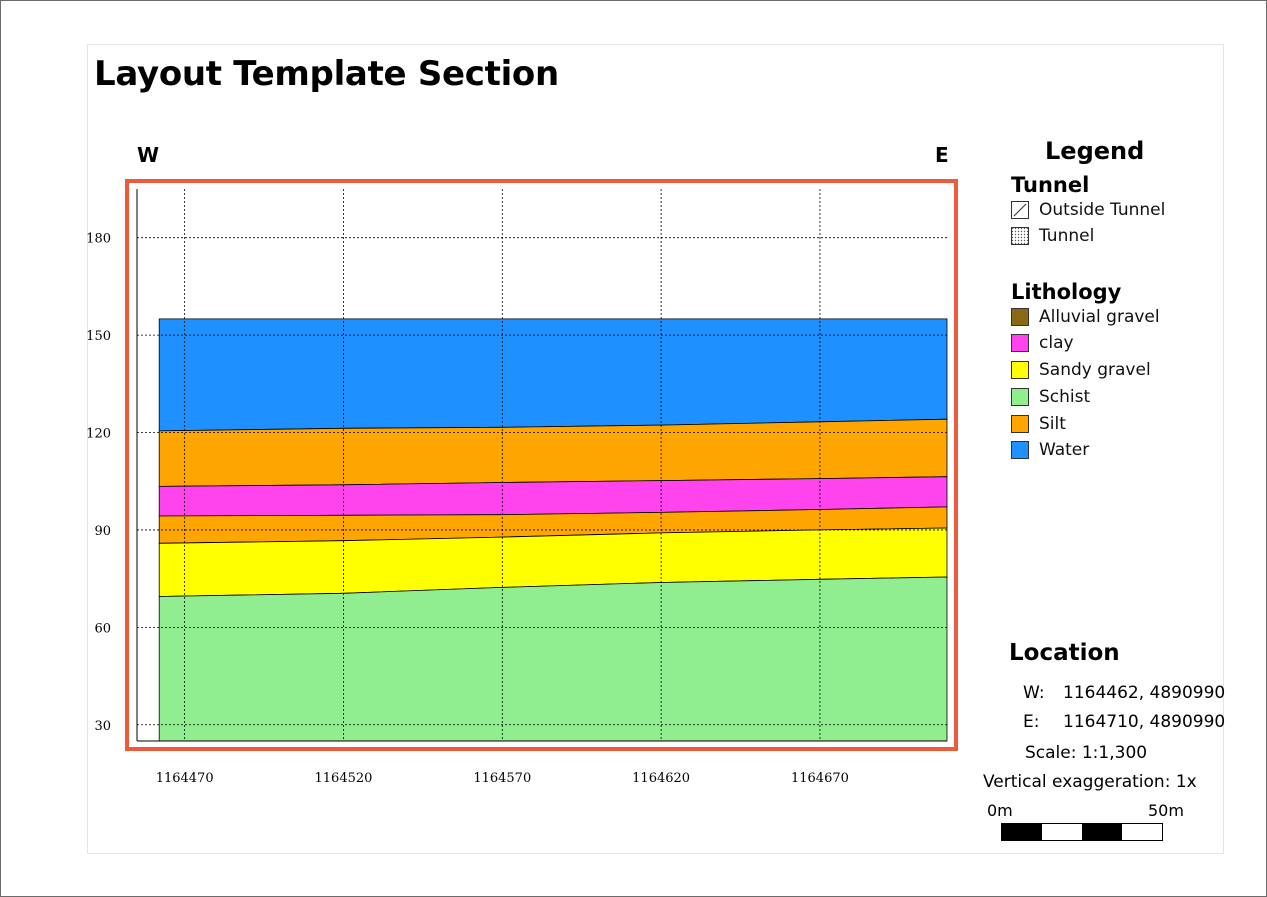  I want to click on legend-item-tunnel: Tunnel, so click(1052, 236).